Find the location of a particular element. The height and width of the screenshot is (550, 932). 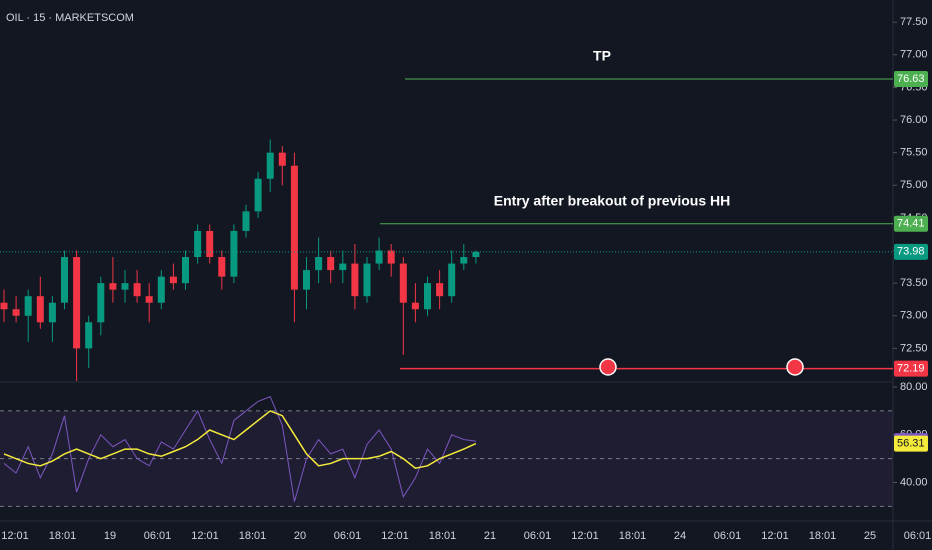

value-tag-label: 56.31 is located at coordinates (911, 444).